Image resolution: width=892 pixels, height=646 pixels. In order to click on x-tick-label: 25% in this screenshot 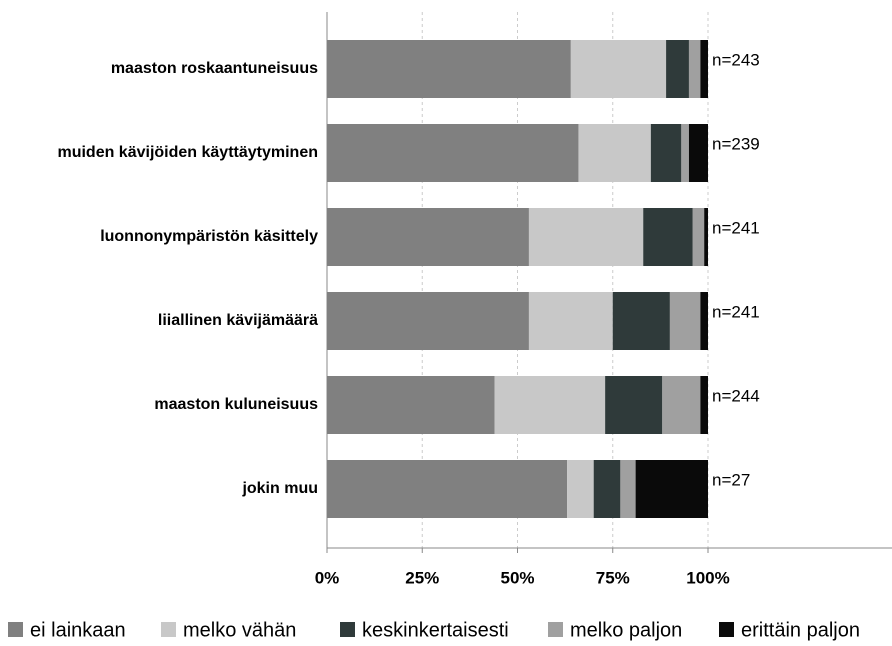, I will do `click(422, 577)`.